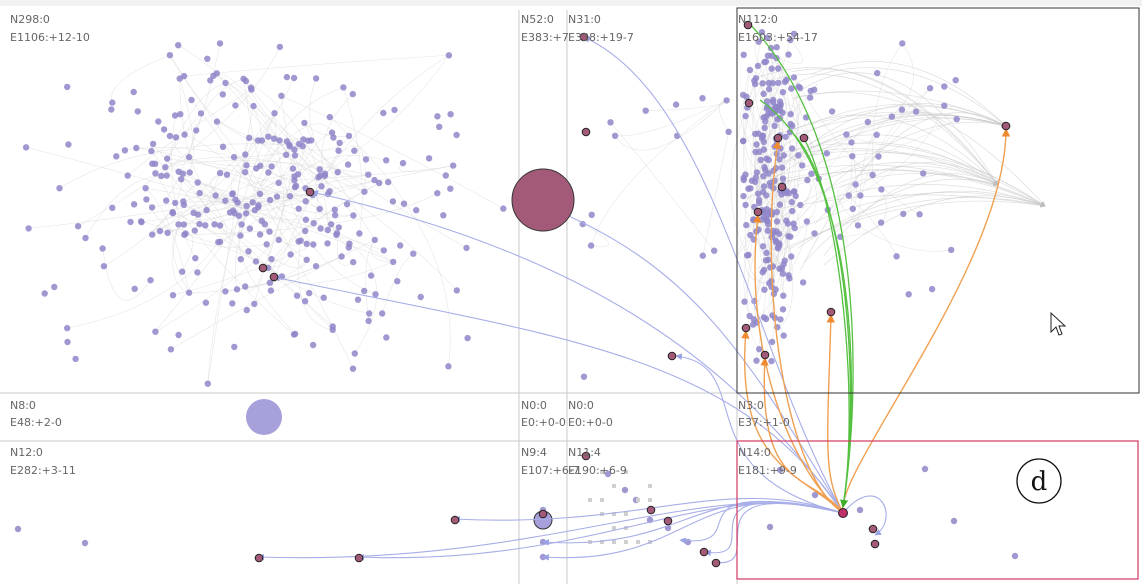 The height and width of the screenshot is (584, 1142). What do you see at coordinates (937, 510) in the screenshot?
I see `selection-box` at bounding box center [937, 510].